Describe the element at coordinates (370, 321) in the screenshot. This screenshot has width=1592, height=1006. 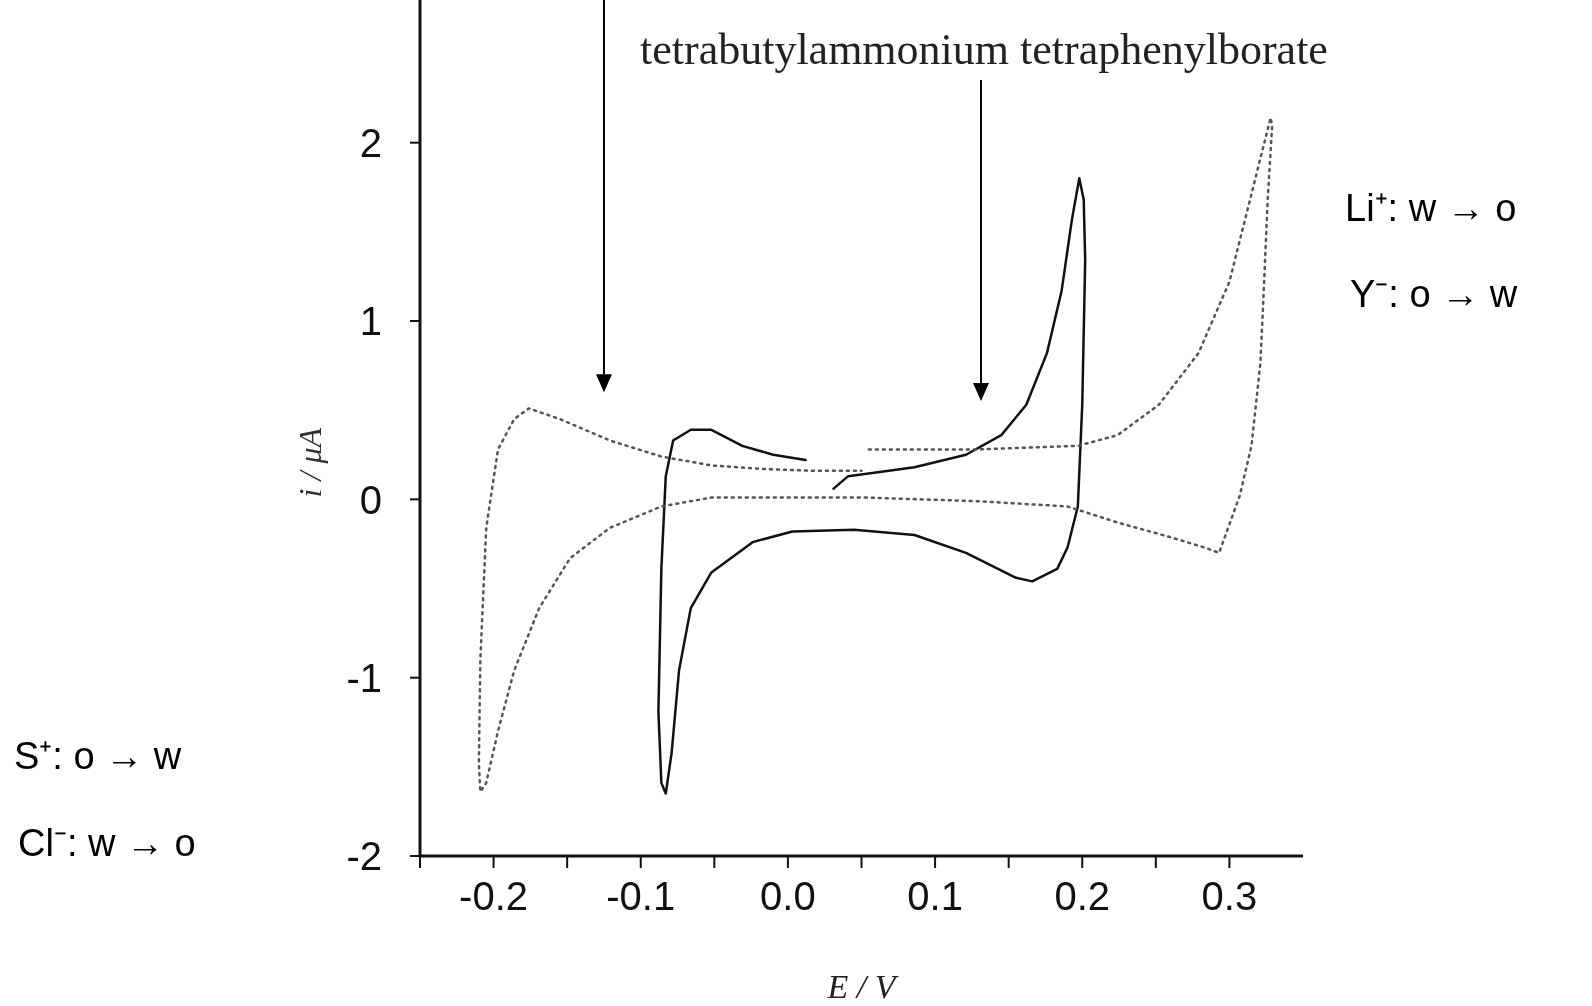
I see `y-tick-label: 1` at that location.